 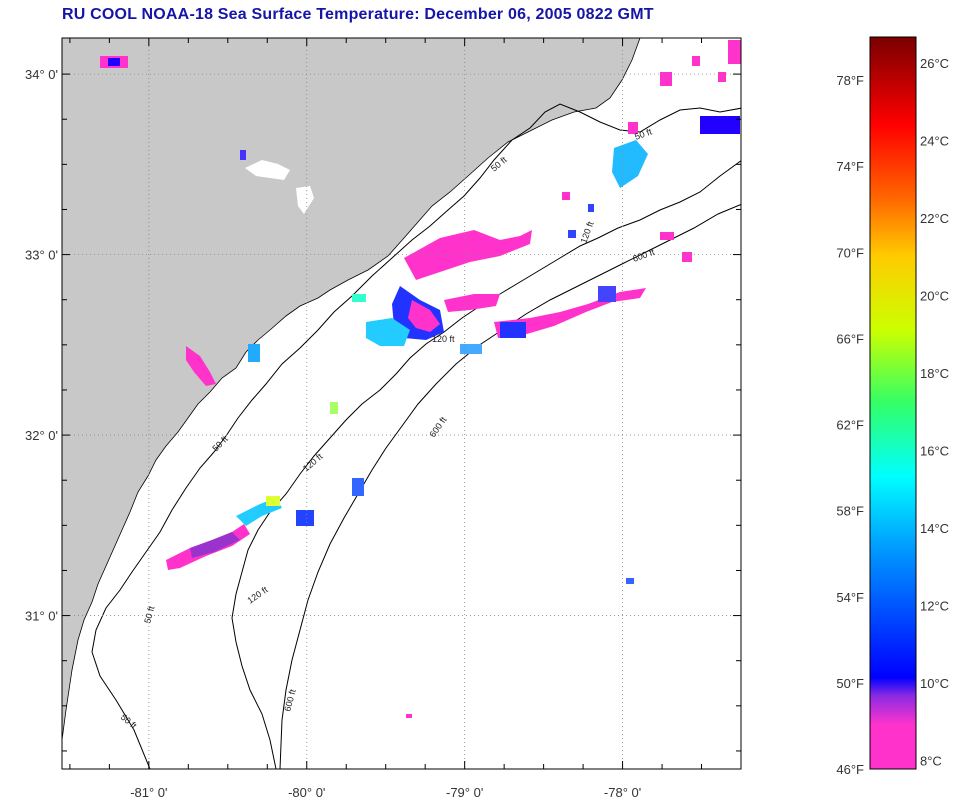 What do you see at coordinates (41, 255) in the screenshot?
I see `lat-tick-label: 33° 0'` at bounding box center [41, 255].